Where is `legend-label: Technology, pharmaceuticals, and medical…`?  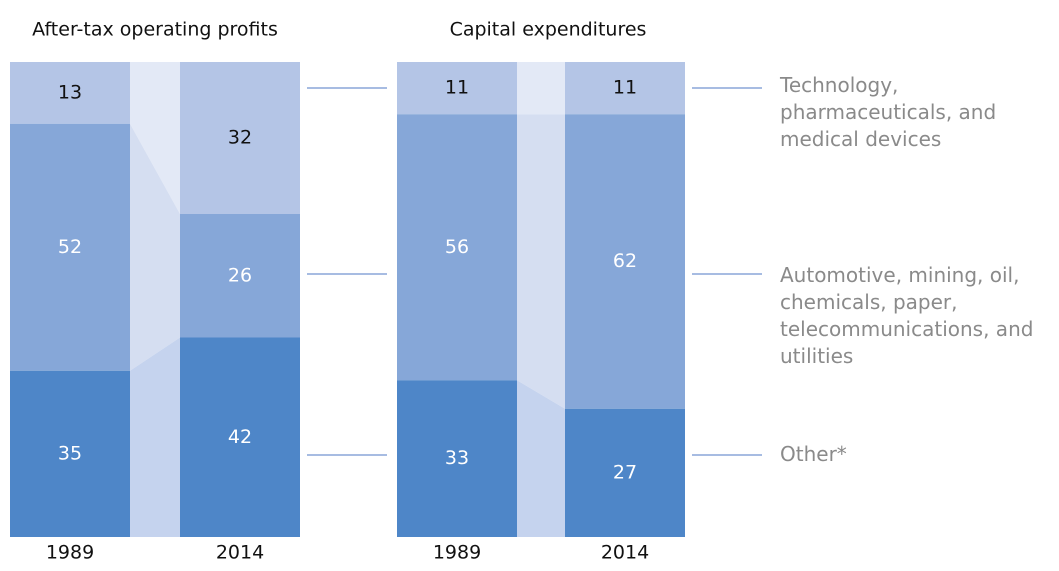 legend-label: Technology, pharmaceuticals, and medical… is located at coordinates (888, 112).